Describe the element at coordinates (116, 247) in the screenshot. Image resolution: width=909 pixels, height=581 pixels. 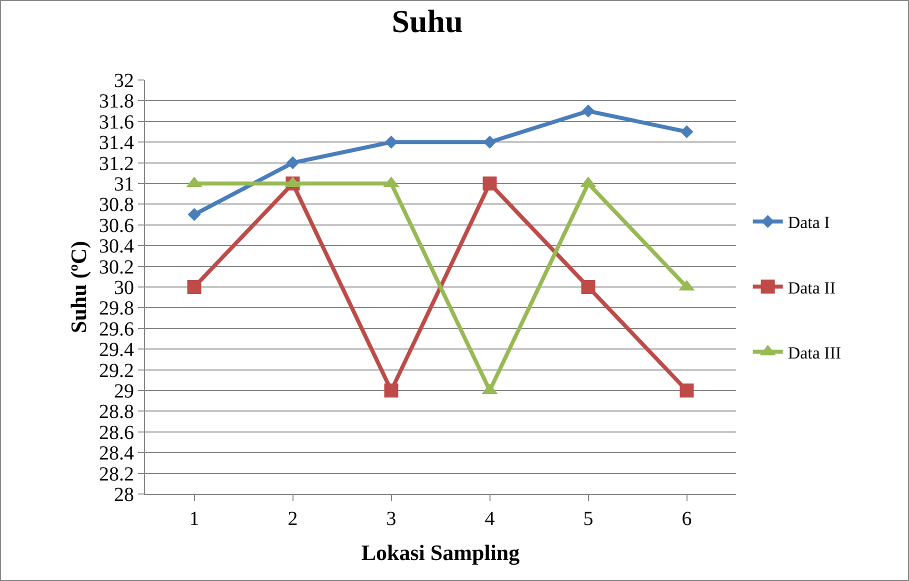
I see `y-tick-label: 30.4` at that location.